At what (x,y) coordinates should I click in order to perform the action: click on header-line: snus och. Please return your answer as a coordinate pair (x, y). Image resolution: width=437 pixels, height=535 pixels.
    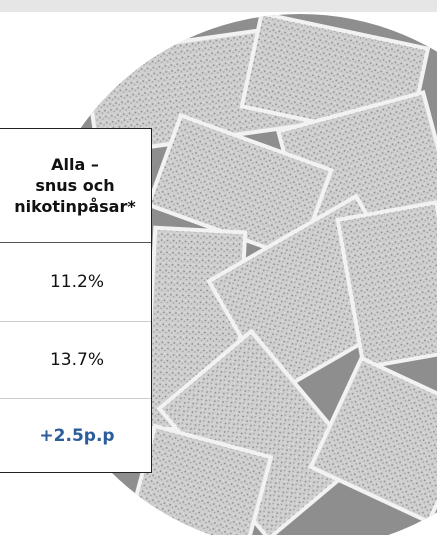
    Looking at the image, I should click on (75, 185).